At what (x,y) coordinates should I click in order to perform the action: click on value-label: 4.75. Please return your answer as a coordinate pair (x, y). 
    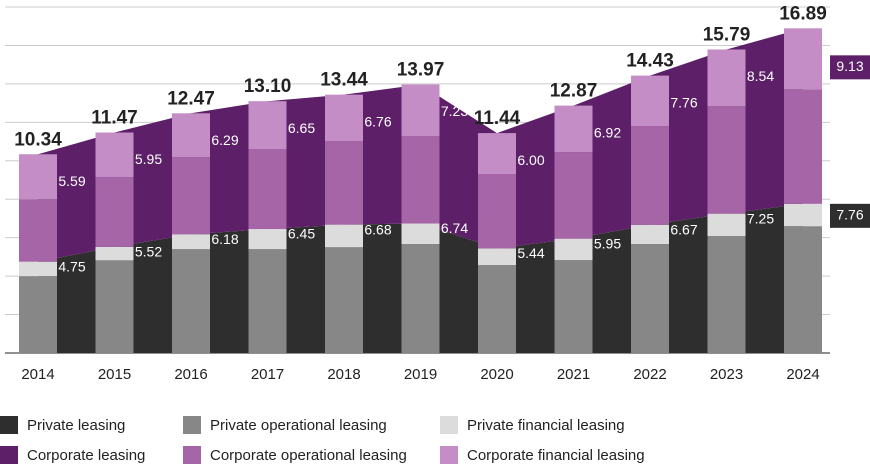
    Looking at the image, I should click on (71, 266).